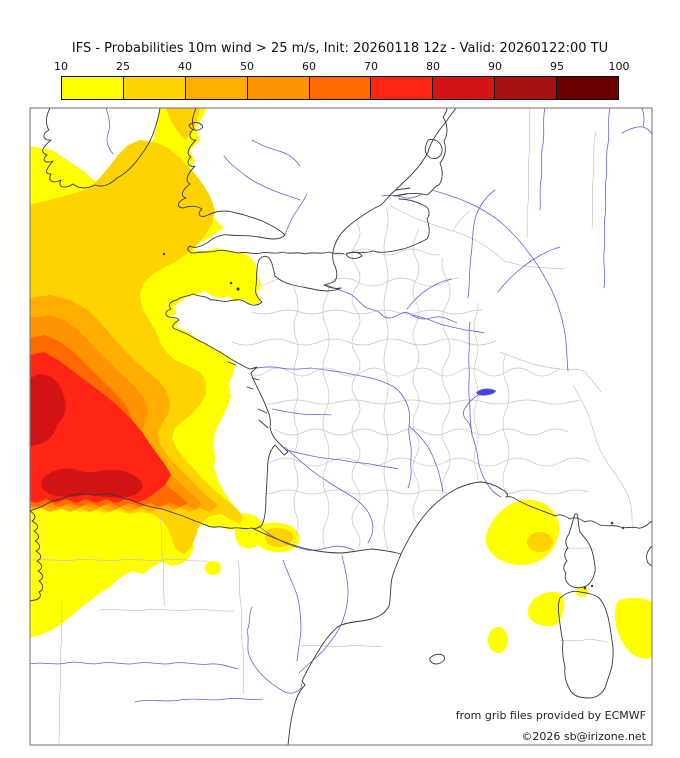 The image size is (680, 758). Describe the element at coordinates (354, 255) in the screenshot. I see `coast-isle-of-wight` at that location.